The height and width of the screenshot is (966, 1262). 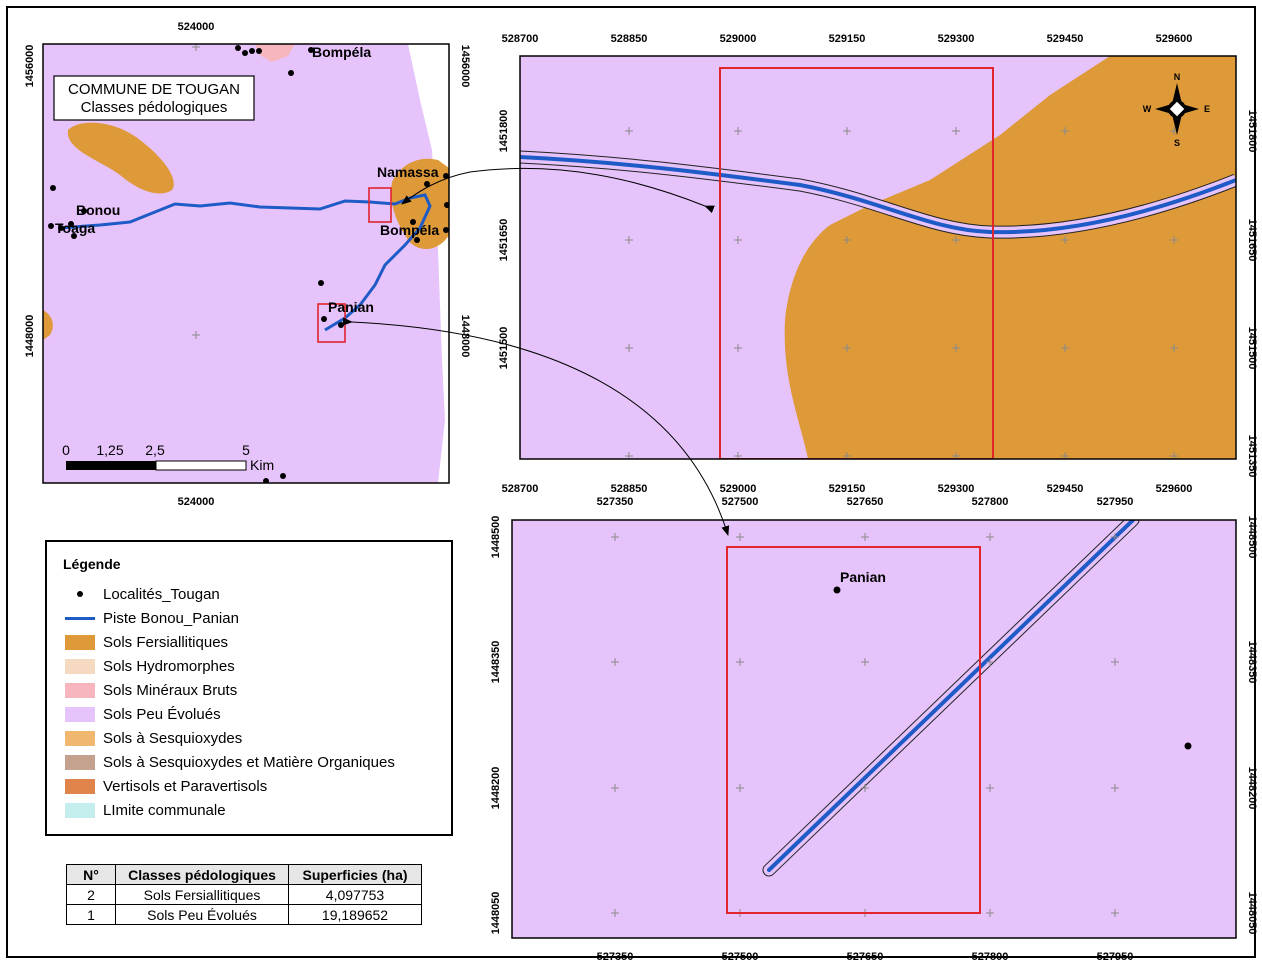 I want to click on table-header-cell: Classes pédologiques, so click(x=202, y=874).